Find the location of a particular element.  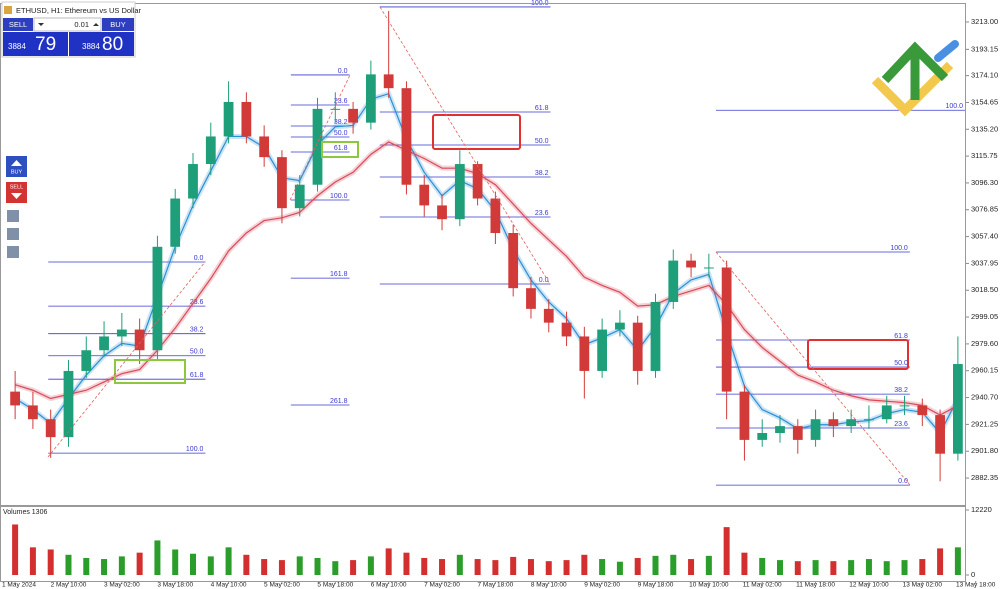

y-tick-label: 3115.75 is located at coordinates (984, 155).